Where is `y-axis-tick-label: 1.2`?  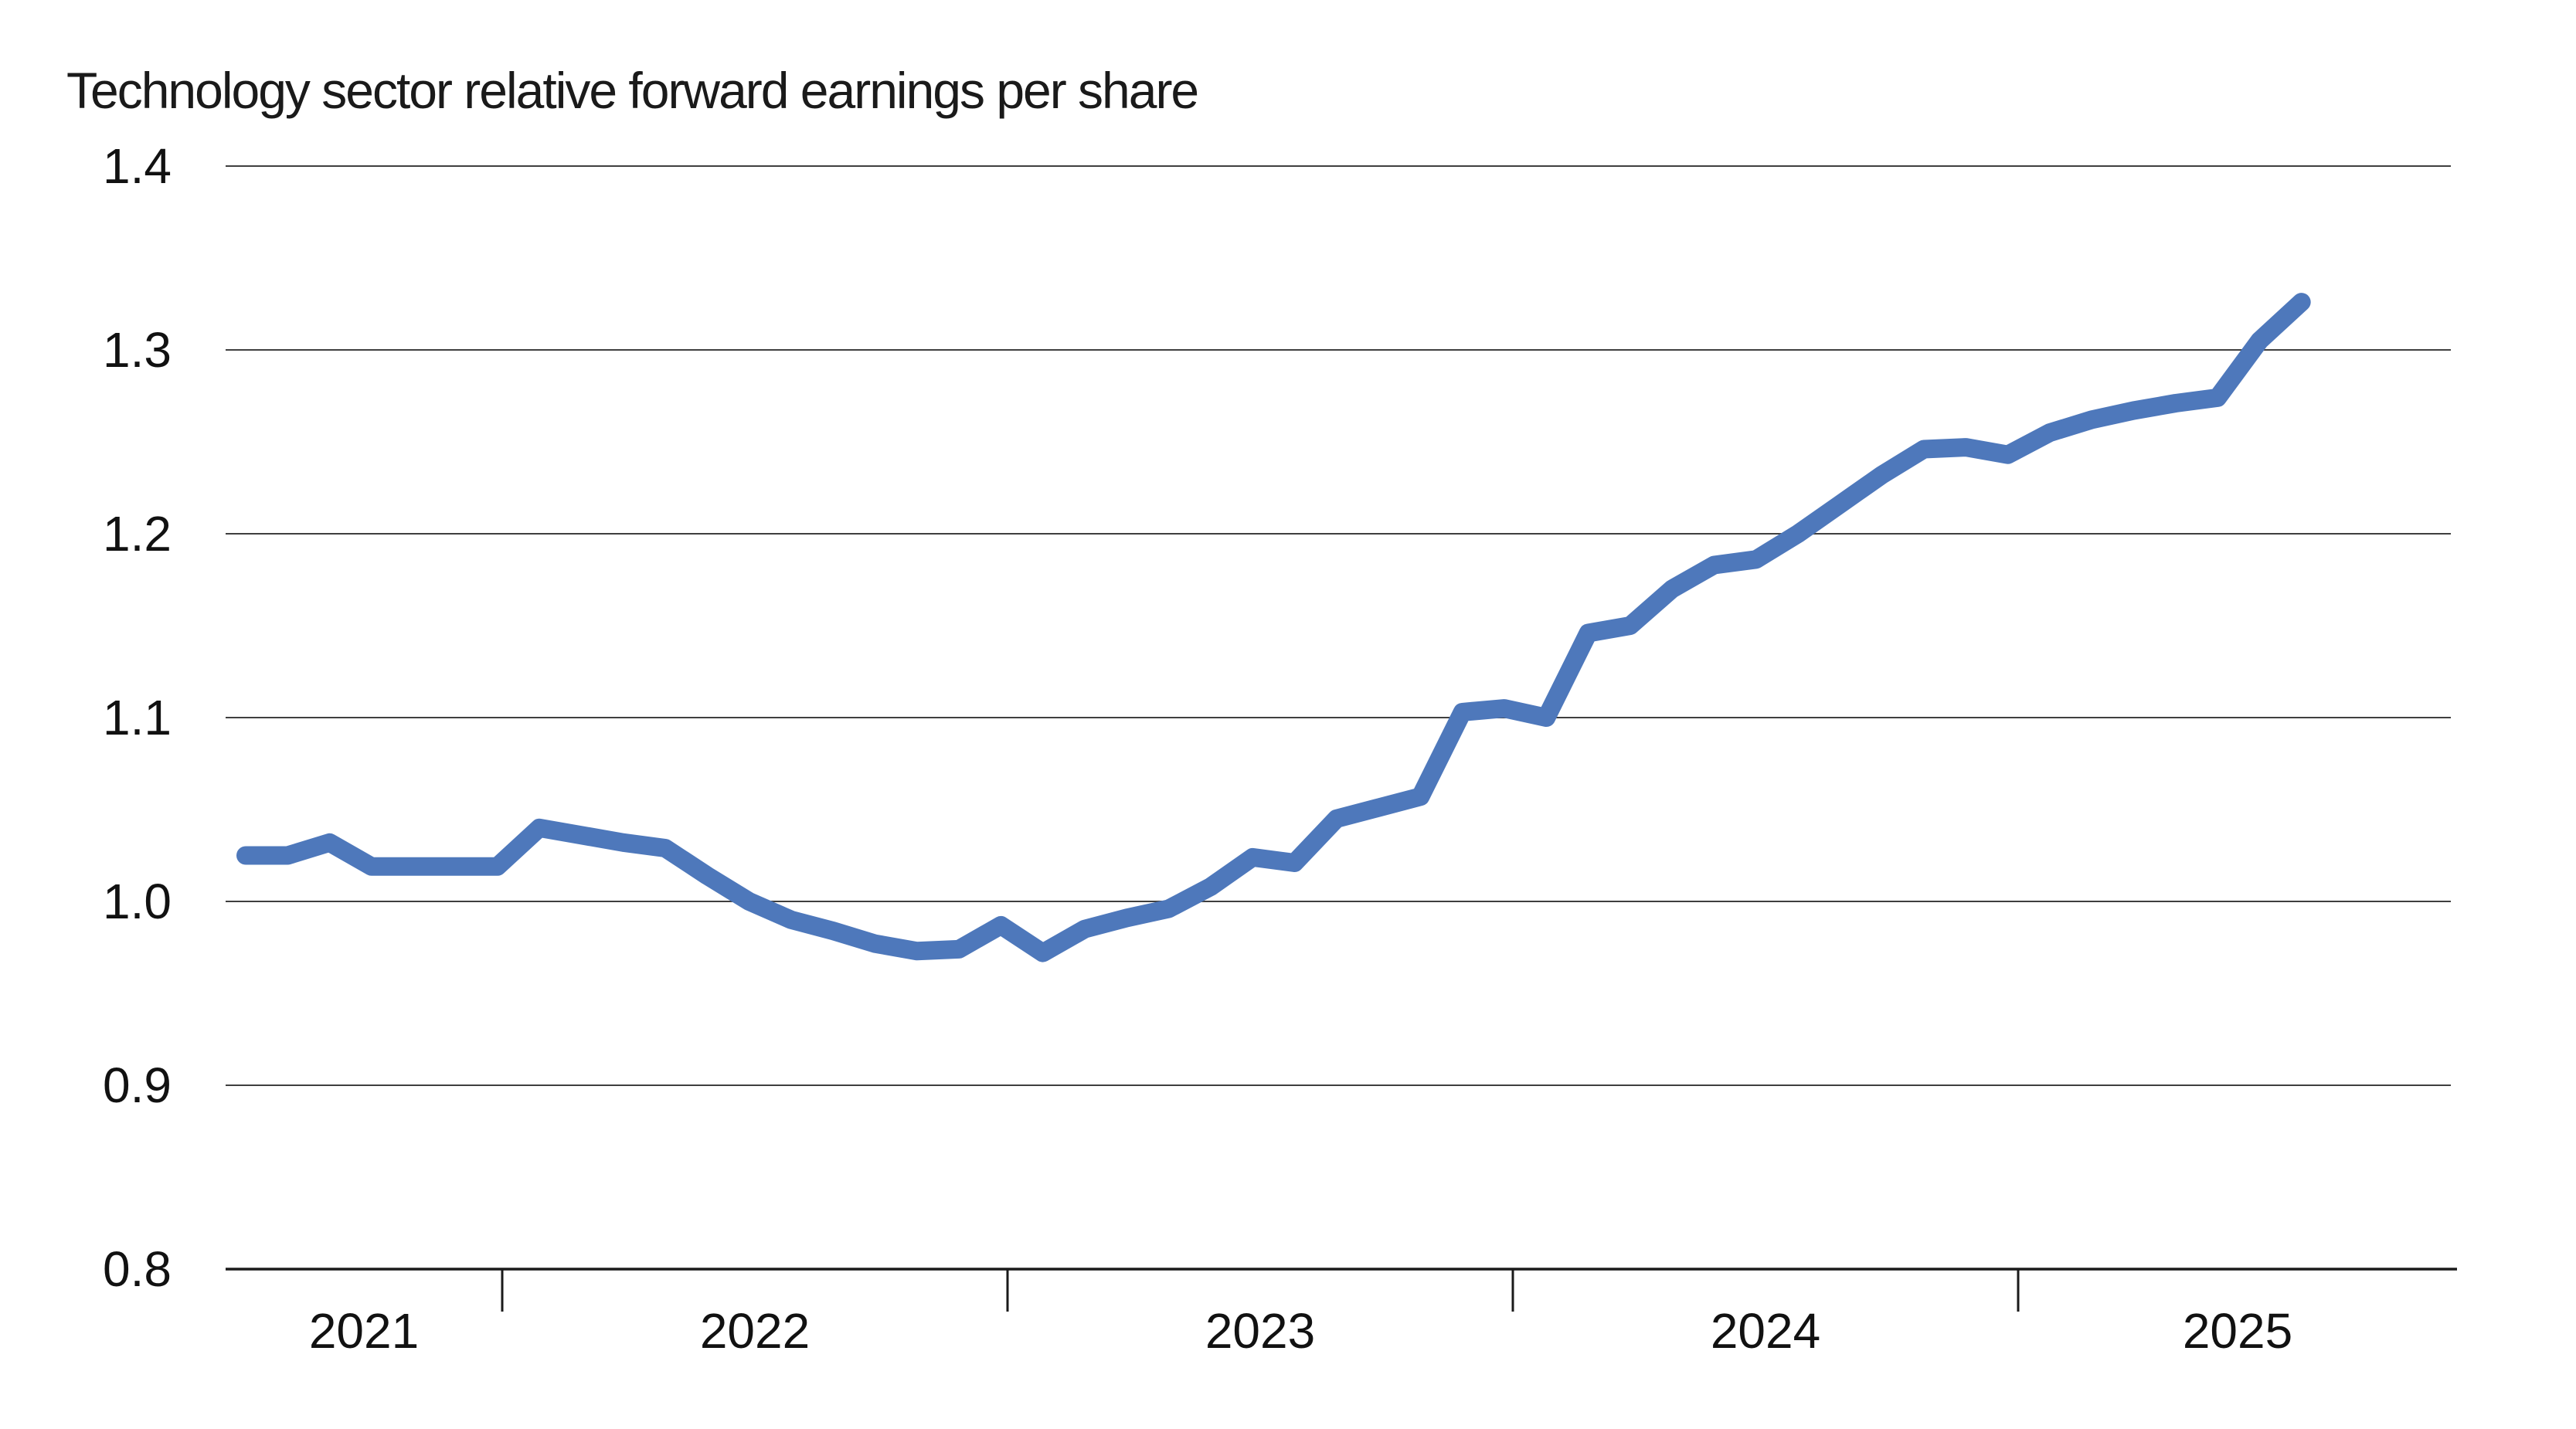 y-axis-tick-label: 1.2 is located at coordinates (137, 534).